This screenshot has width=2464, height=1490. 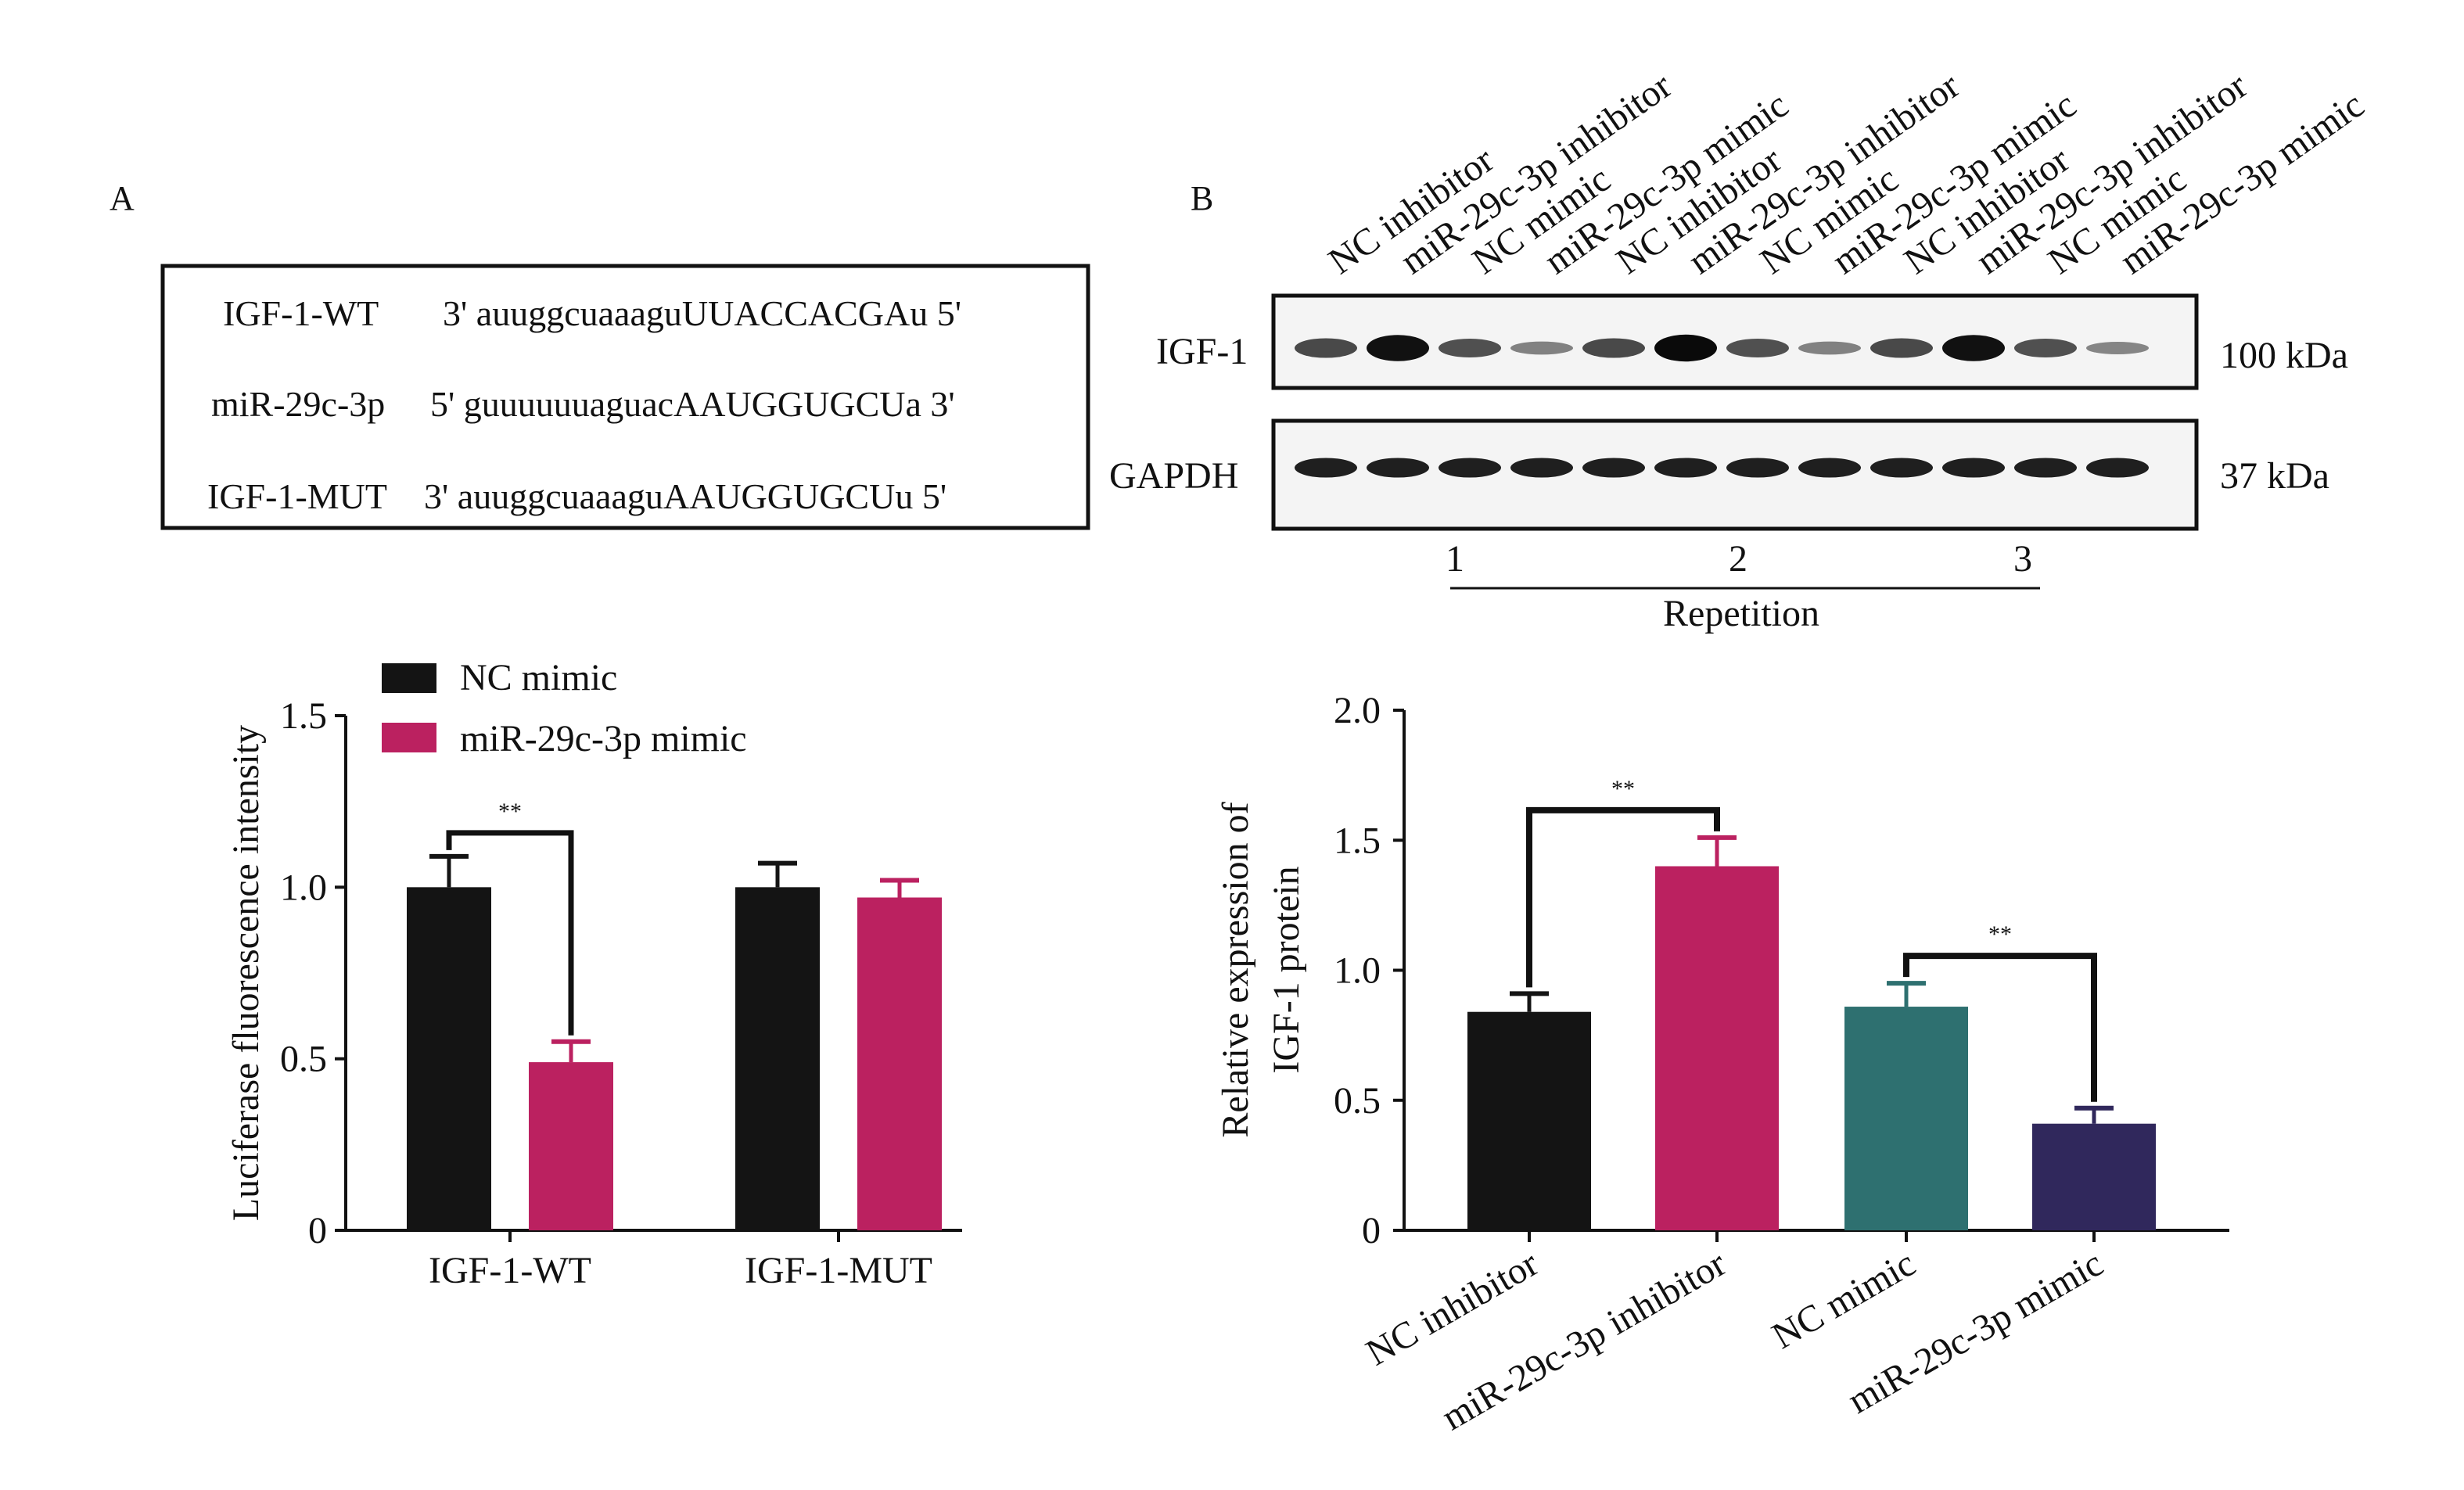 I want to click on repetition-2: 2, so click(x=1738, y=559).